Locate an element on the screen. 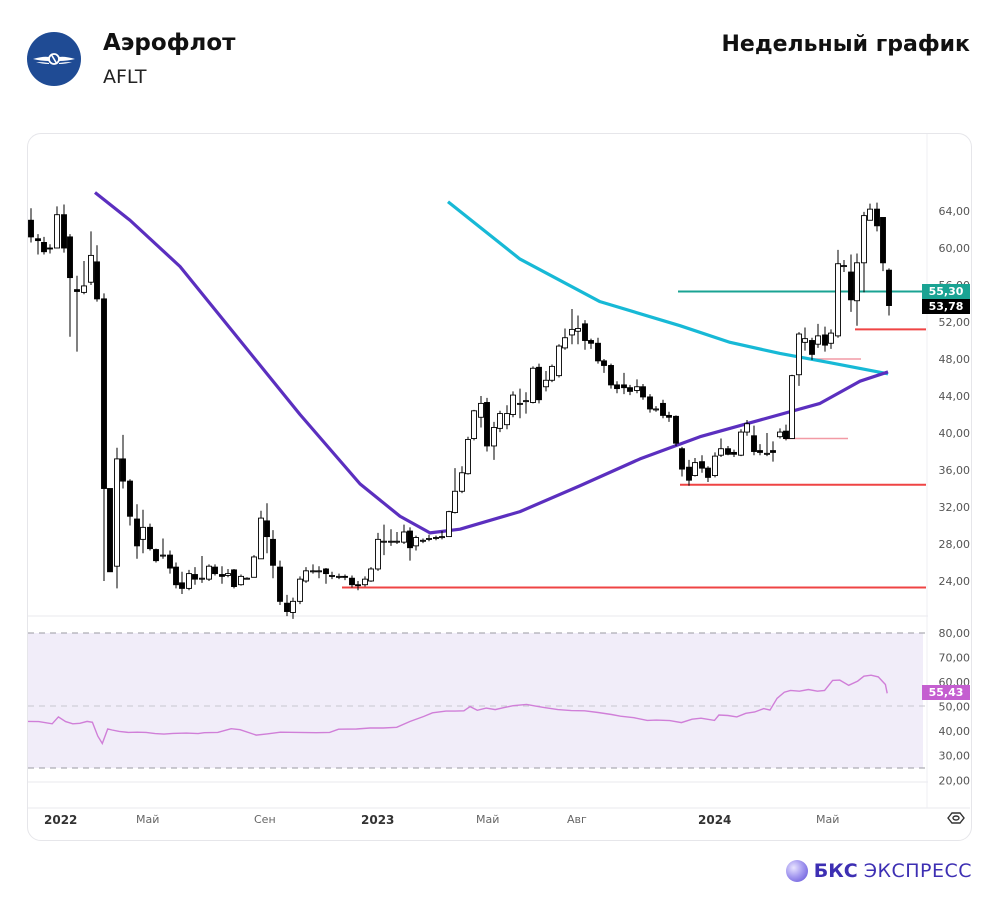 Image resolution: width=1000 pixels, height=910 pixels. last-price-tag: 53,78 is located at coordinates (946, 306).